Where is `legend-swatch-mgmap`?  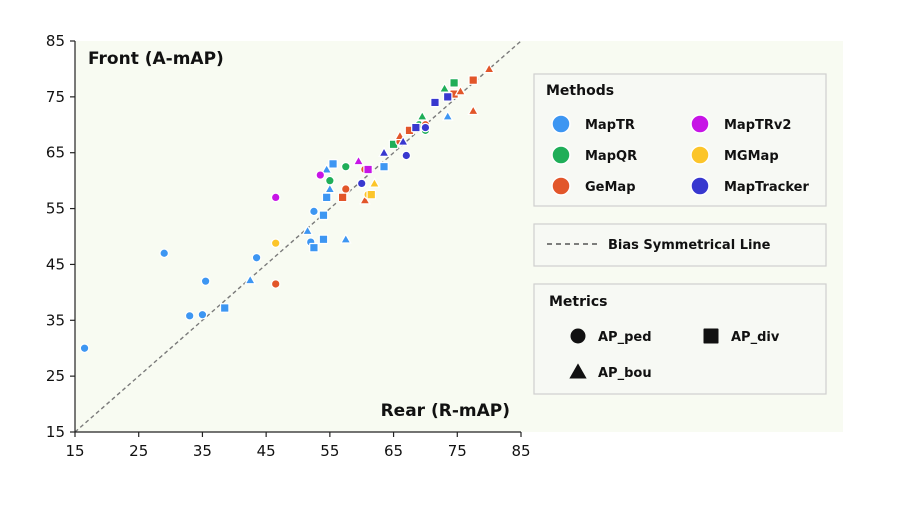 legend-swatch-mgmap is located at coordinates (700, 155).